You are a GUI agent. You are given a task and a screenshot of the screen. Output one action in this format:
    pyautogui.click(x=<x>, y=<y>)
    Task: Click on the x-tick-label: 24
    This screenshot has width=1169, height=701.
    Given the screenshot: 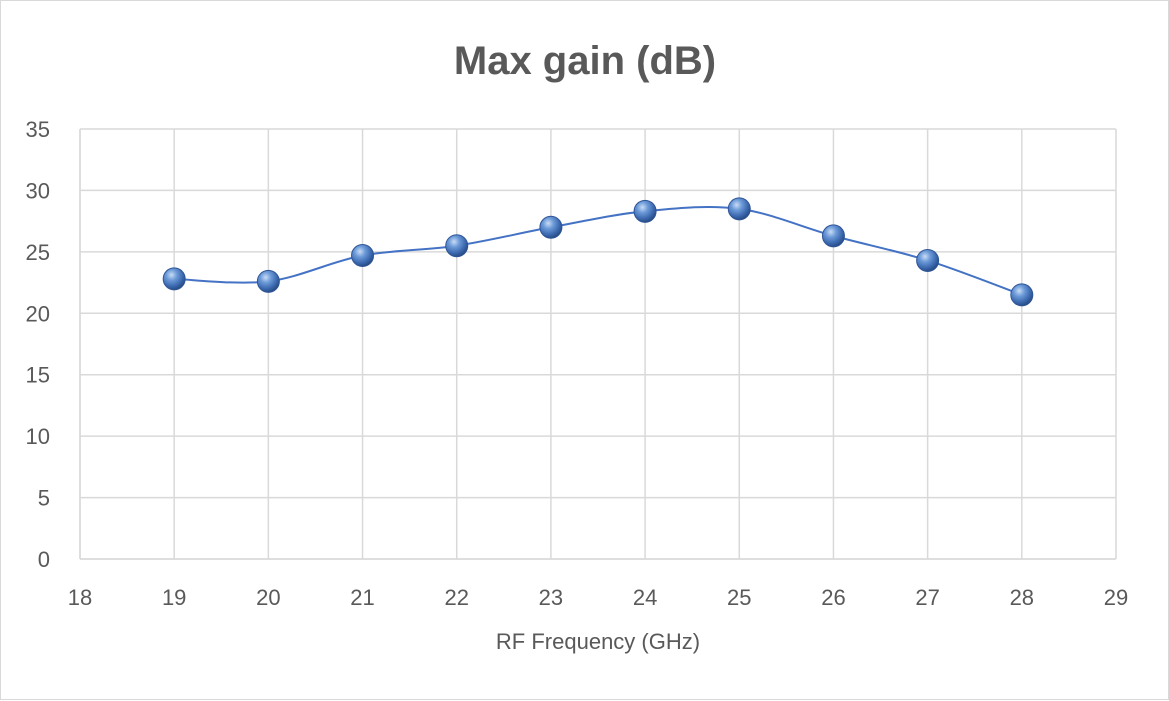 What is the action you would take?
    pyautogui.click(x=645, y=597)
    